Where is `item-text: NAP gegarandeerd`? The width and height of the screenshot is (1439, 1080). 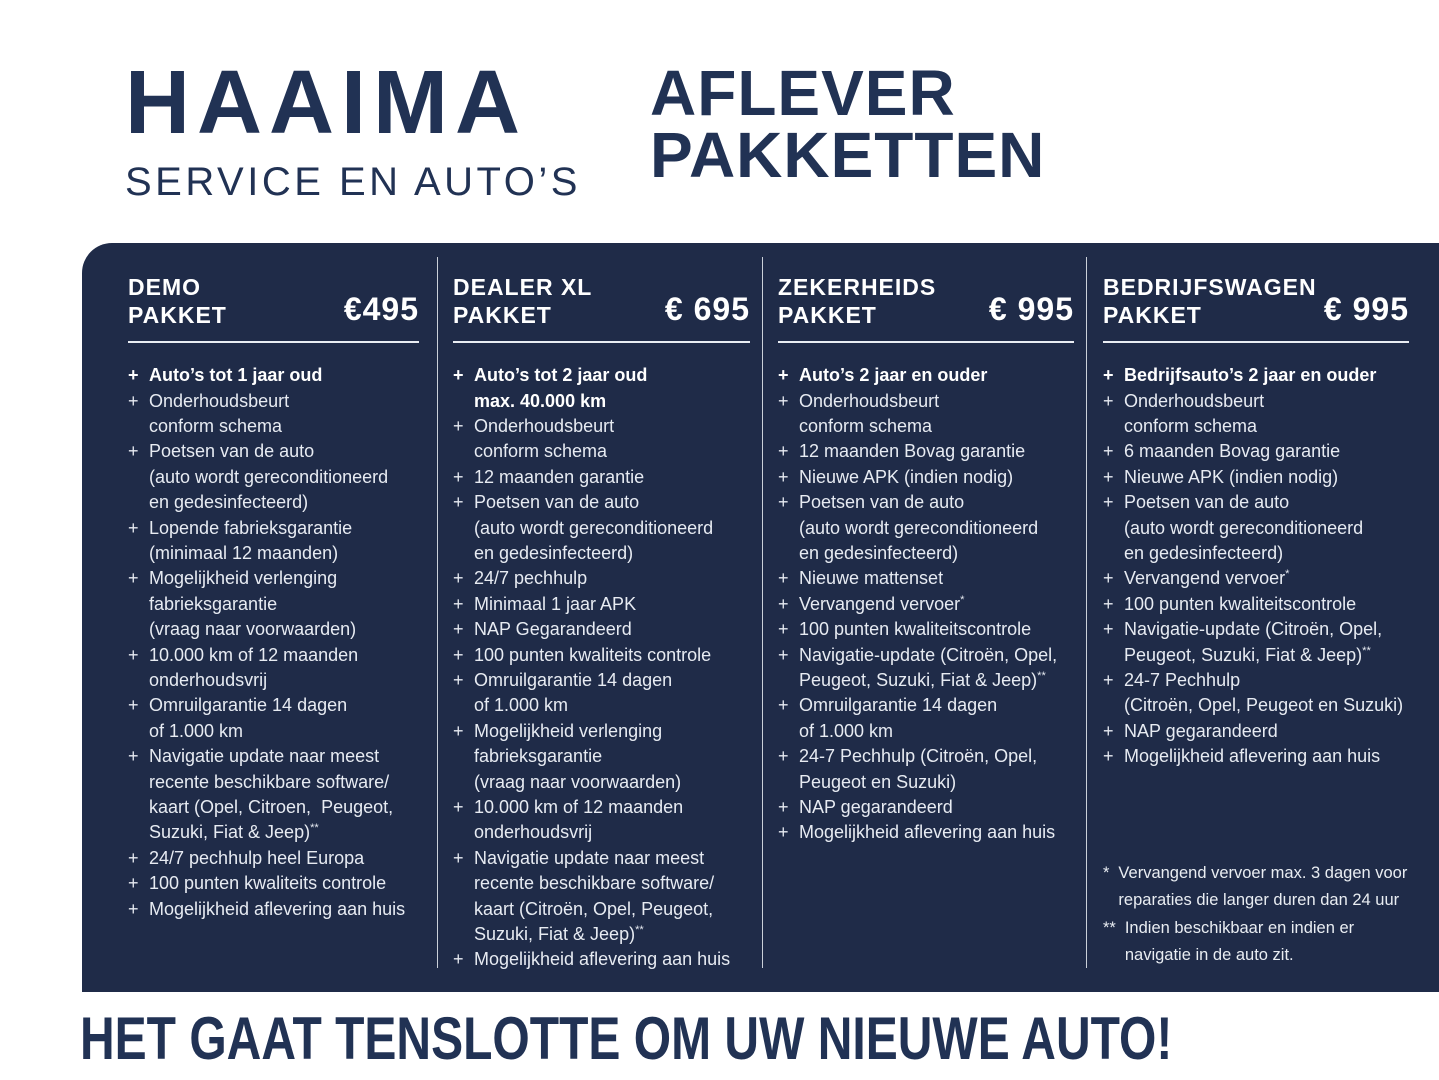 item-text: NAP gegarandeerd is located at coordinates (1201, 730).